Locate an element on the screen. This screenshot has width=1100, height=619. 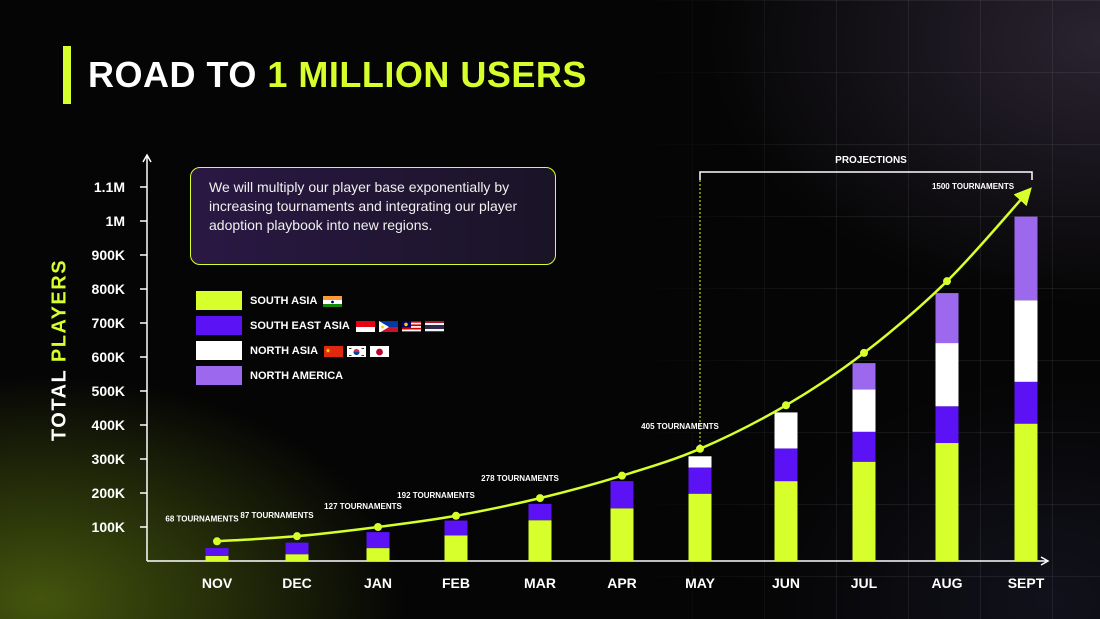
x-tick-label: SEPT is located at coordinates (1026, 583).